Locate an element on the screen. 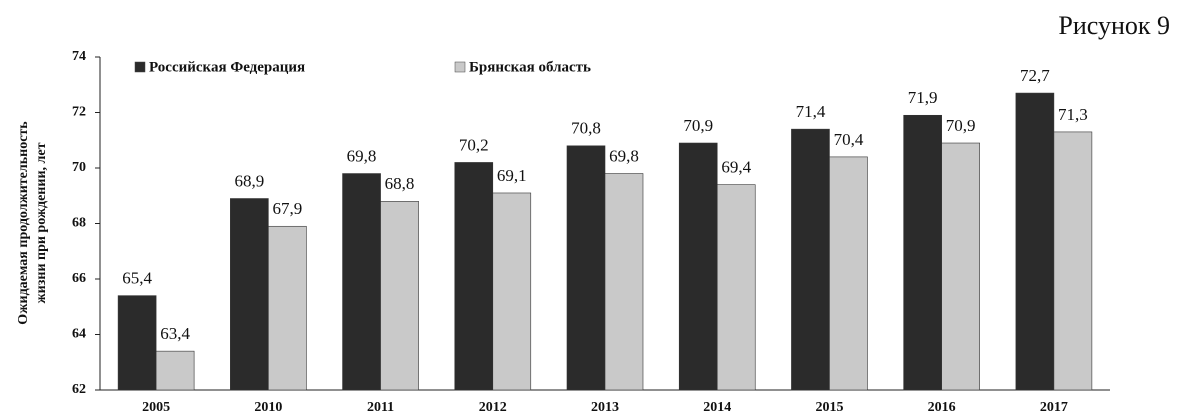  value-label: 68,9 is located at coordinates (249, 180).